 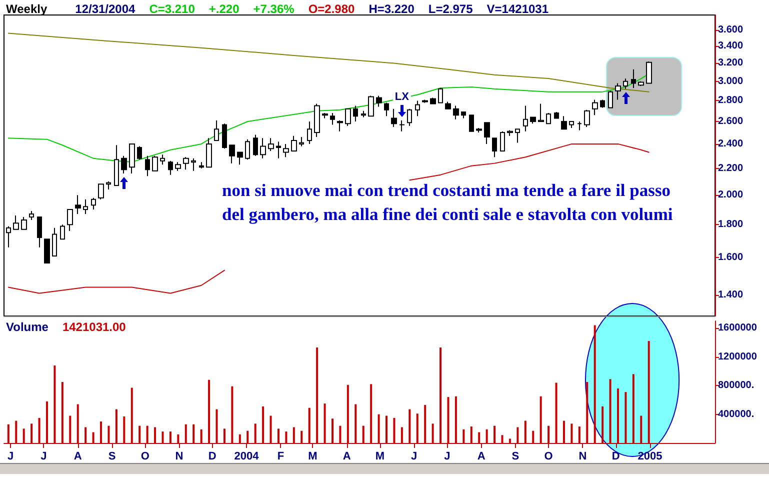 I want to click on annotation: C=3.210, so click(x=172, y=9).